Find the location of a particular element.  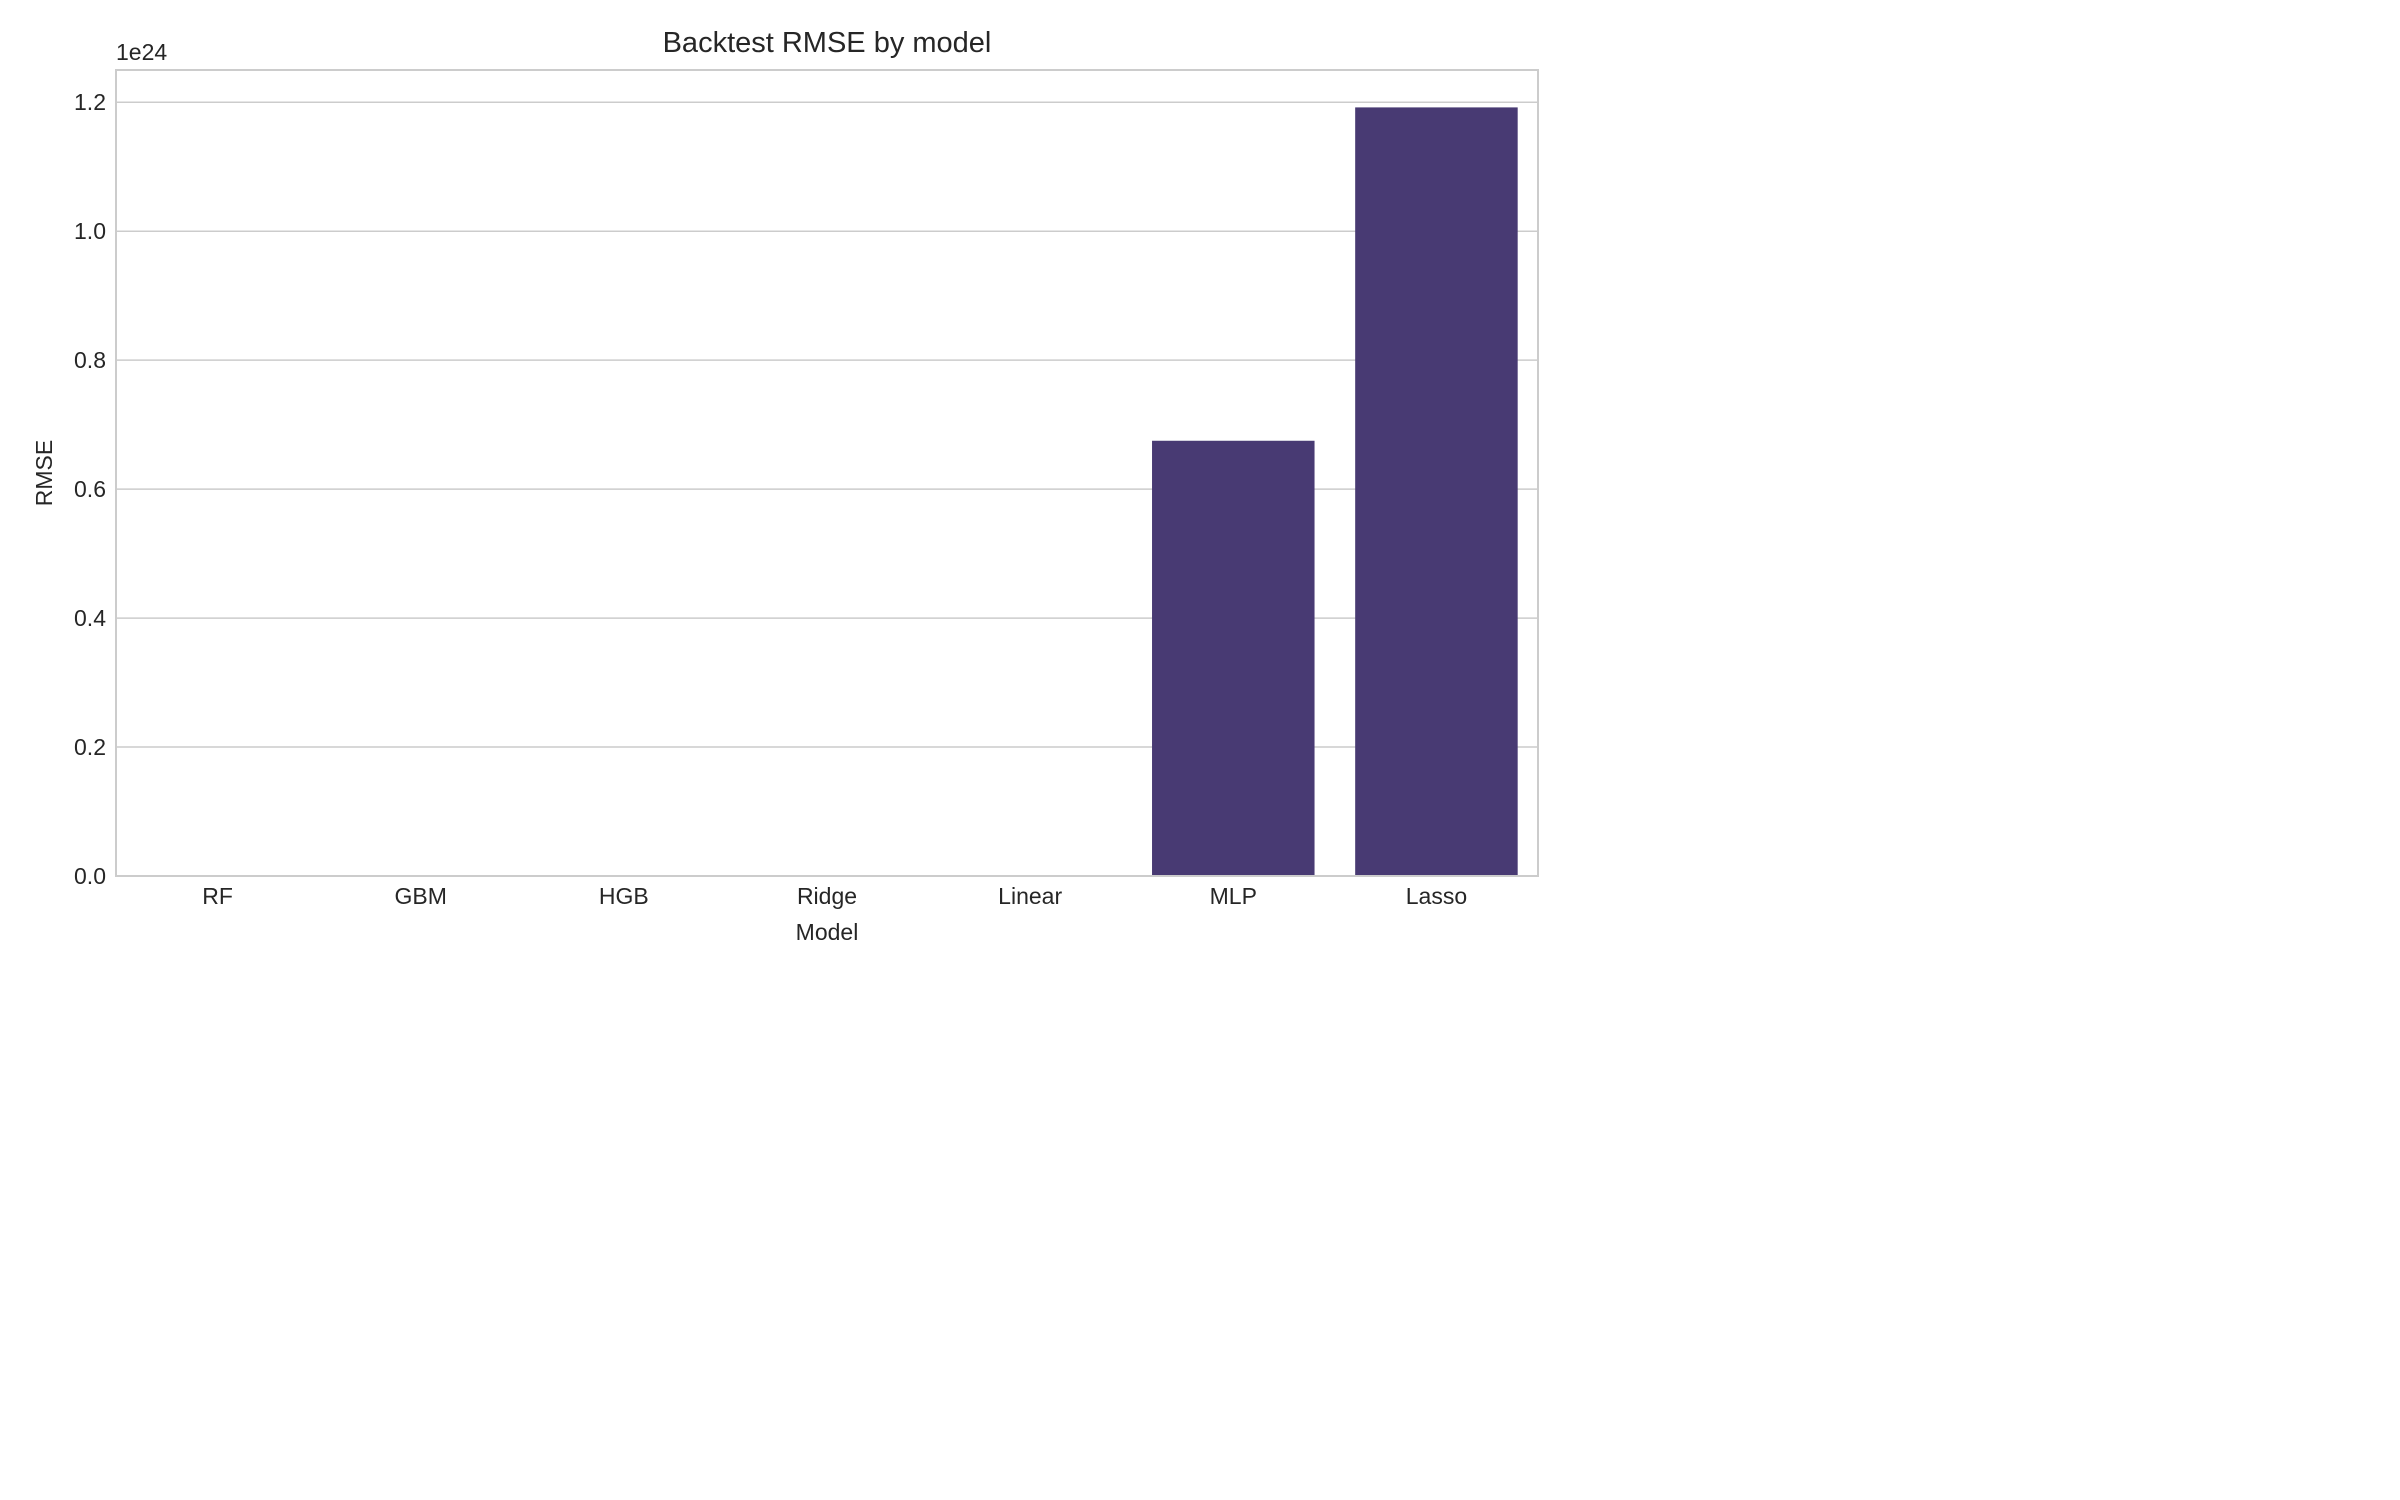

y-tick-label: 0.6 is located at coordinates (90, 489).